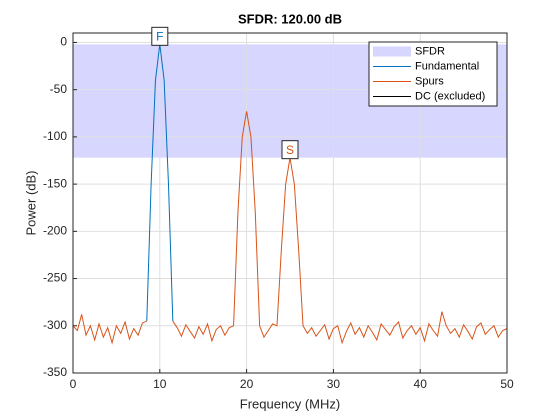 The width and height of the screenshot is (560, 420). I want to click on y-axis-label: Power (dB), so click(30, 202).